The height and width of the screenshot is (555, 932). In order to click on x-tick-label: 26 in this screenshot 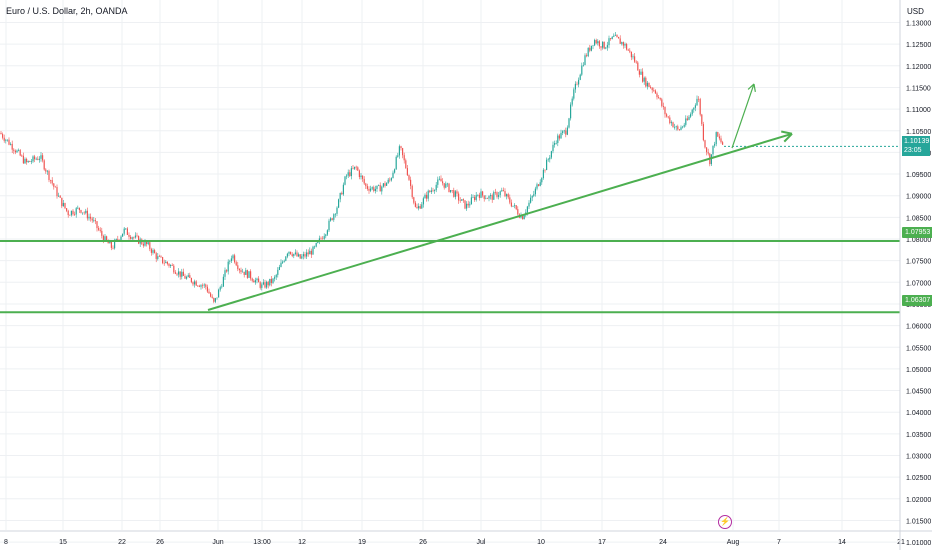, I will do `click(423, 542)`.